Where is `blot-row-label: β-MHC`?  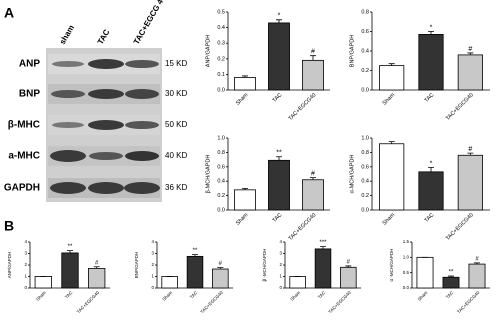
blot-row-label: β-MHC is located at coordinates (24, 125).